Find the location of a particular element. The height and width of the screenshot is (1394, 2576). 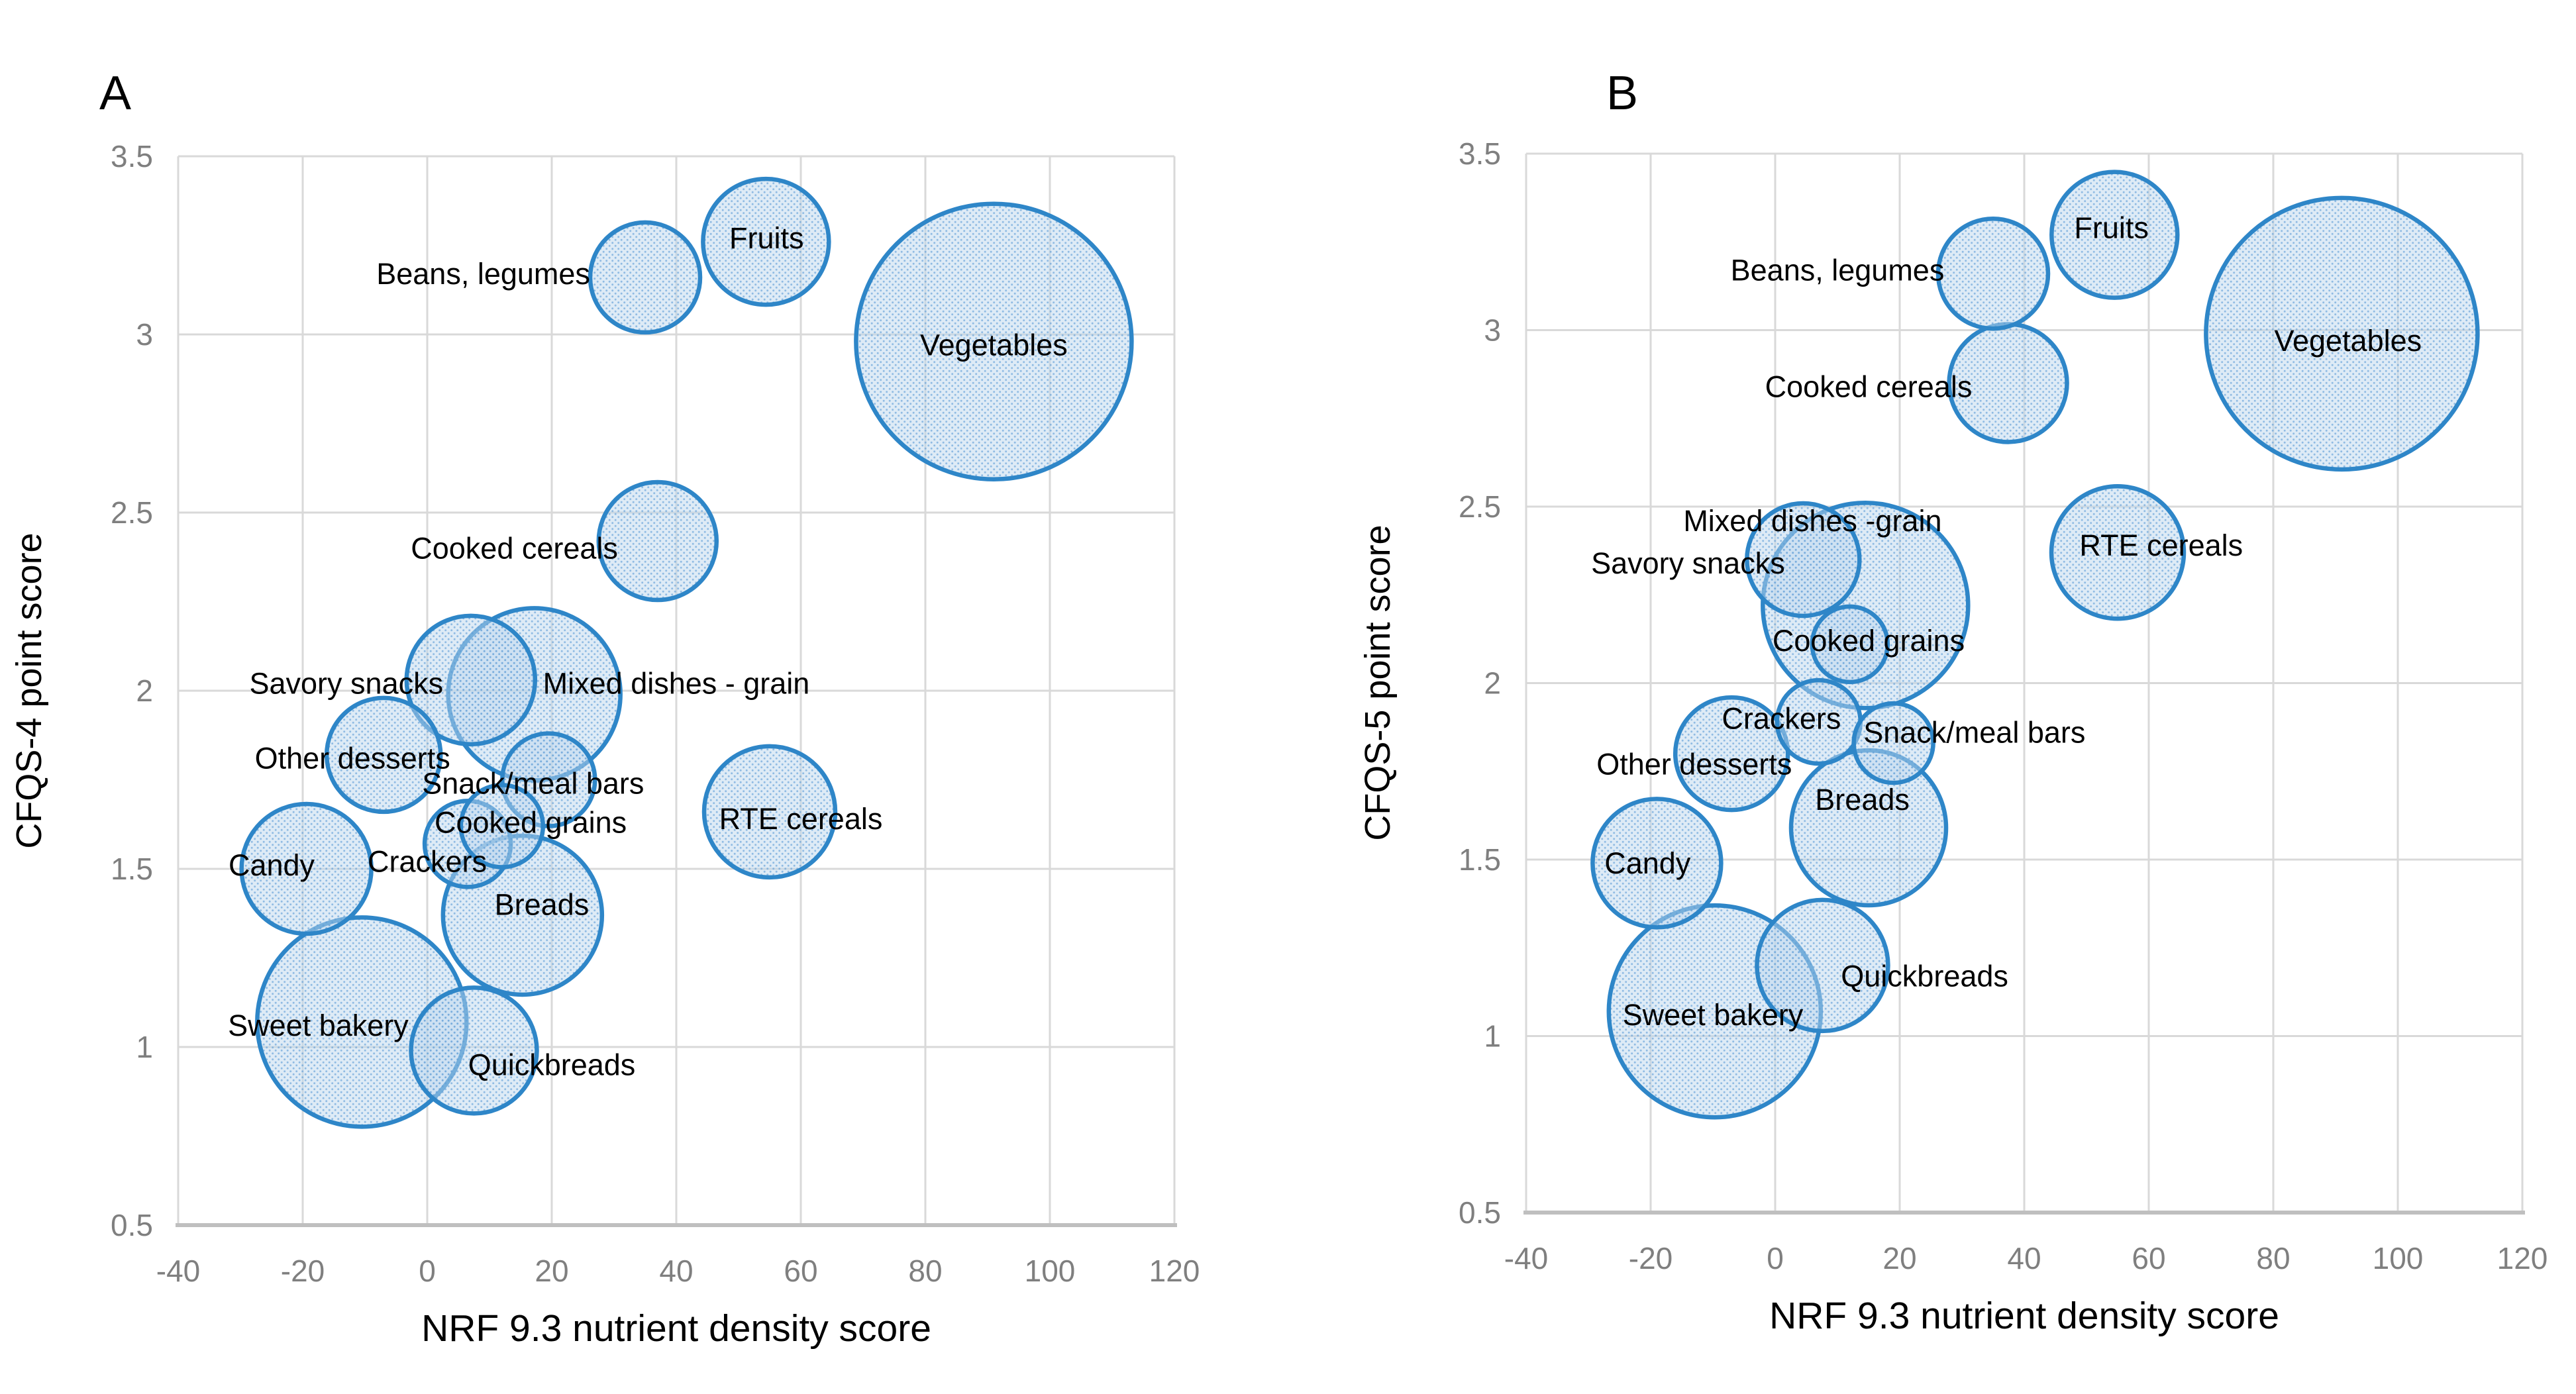

panel-letter-a: A is located at coordinates (115, 93).